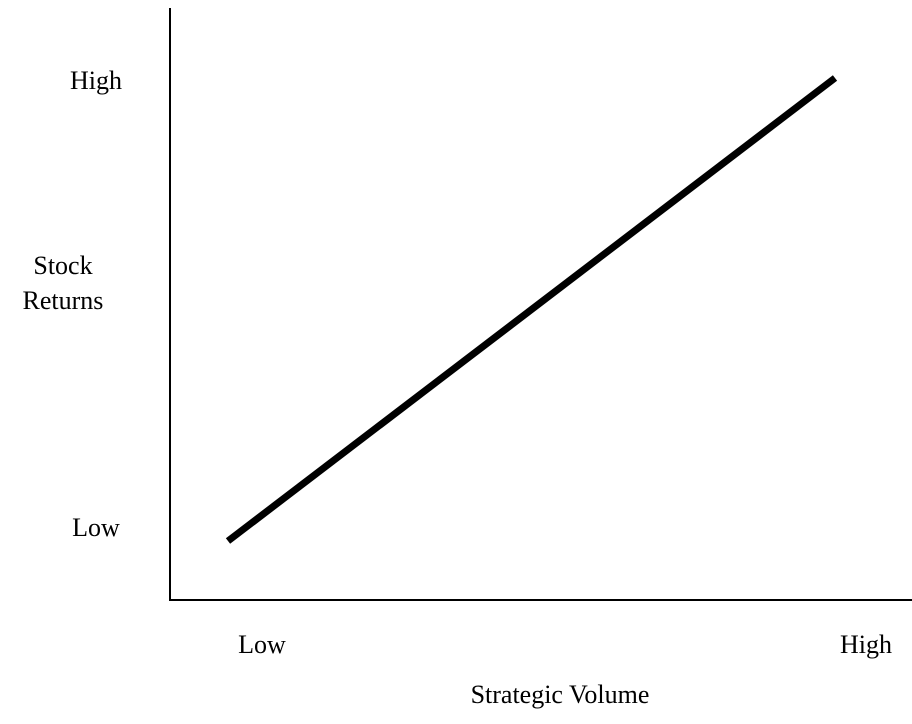 This screenshot has width=912, height=724. What do you see at coordinates (560, 694) in the screenshot?
I see `x-axis-label: Strategic Volume` at bounding box center [560, 694].